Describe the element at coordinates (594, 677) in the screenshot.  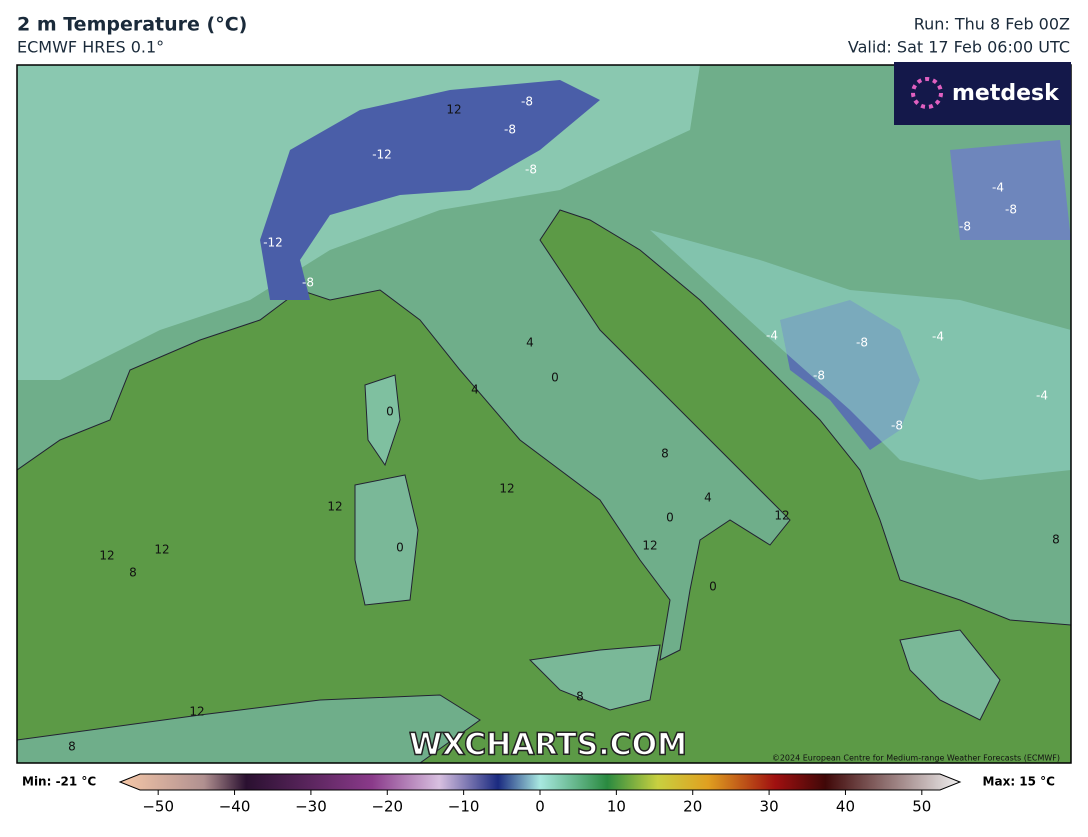
I see `sicily` at that location.